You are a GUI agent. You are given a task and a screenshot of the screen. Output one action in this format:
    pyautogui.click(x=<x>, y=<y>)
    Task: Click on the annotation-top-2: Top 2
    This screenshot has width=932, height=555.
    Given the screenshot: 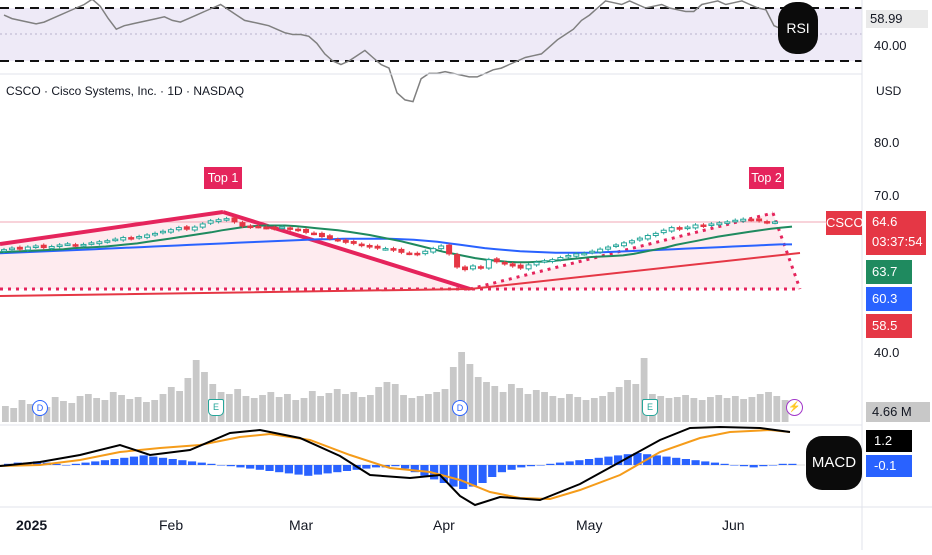 What is the action you would take?
    pyautogui.click(x=766, y=178)
    